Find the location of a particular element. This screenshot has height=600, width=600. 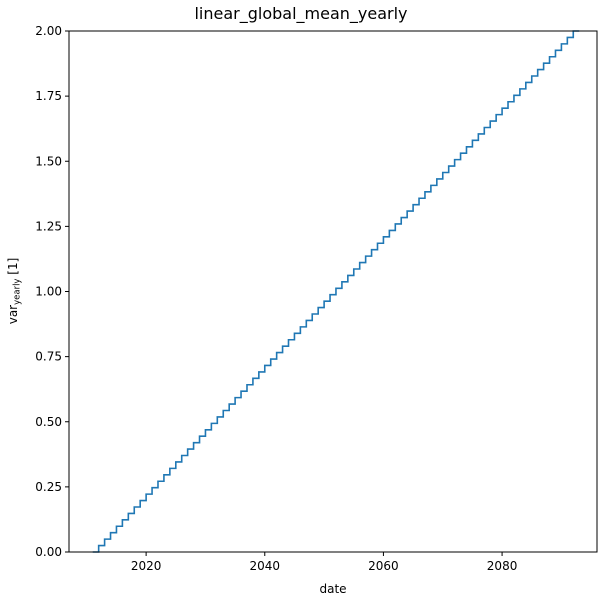

x-tick-label: 2040 is located at coordinates (264, 566).